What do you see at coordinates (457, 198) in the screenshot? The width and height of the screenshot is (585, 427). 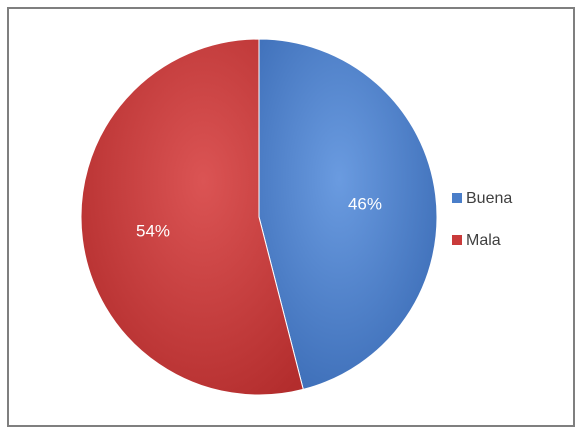 I see `legend-swatch-buena` at bounding box center [457, 198].